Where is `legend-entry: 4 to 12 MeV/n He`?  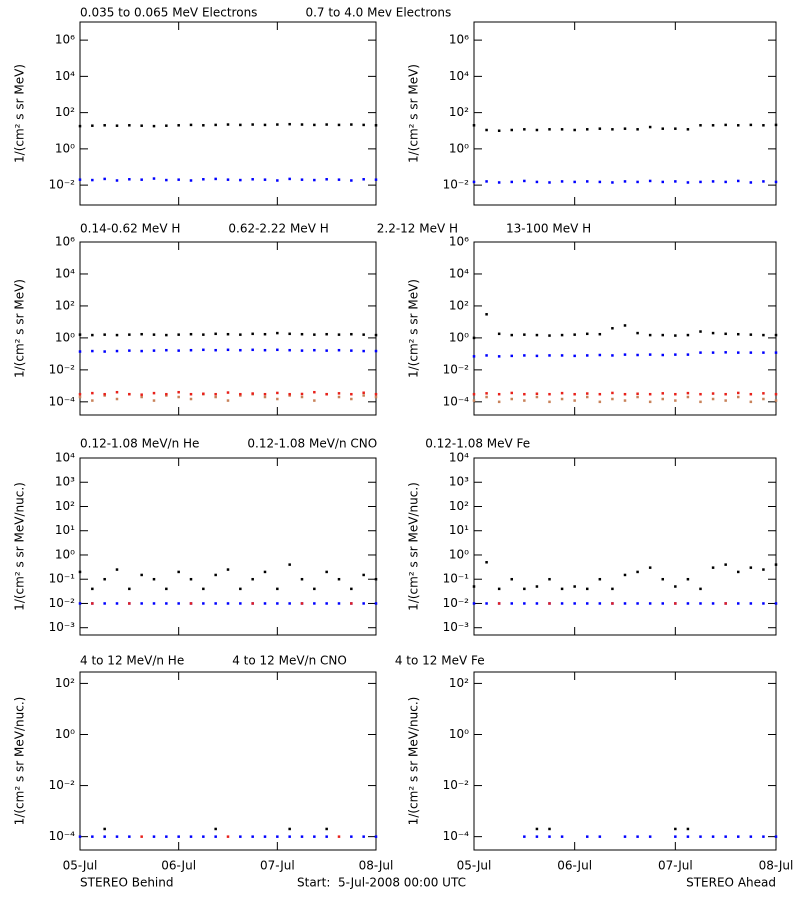 legend-entry: 4 to 12 MeV/n He is located at coordinates (132, 661).